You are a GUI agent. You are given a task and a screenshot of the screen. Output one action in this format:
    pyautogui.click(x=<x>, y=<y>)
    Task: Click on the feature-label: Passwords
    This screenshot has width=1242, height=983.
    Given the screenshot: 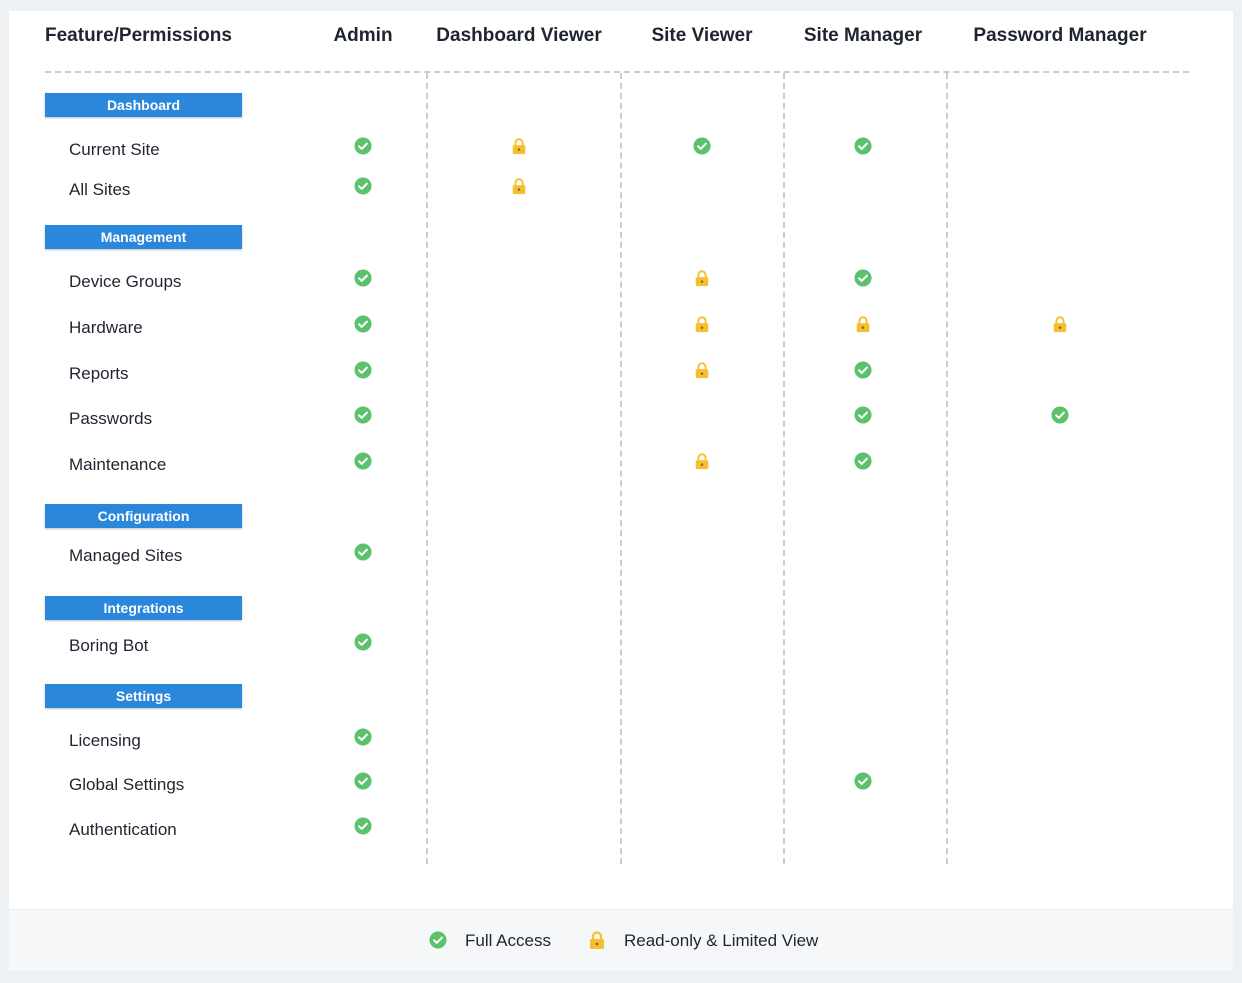 What is the action you would take?
    pyautogui.click(x=111, y=418)
    